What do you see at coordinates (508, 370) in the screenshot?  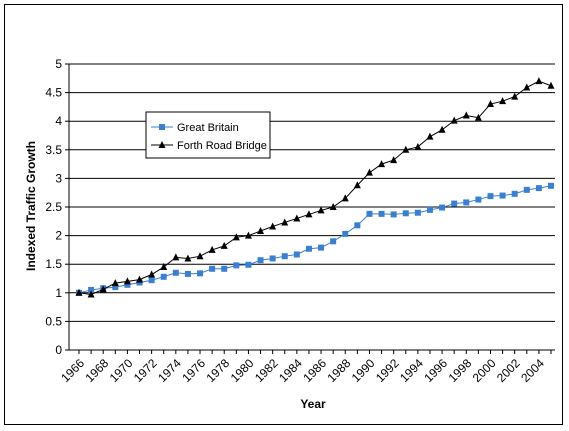 I see `x-tick-label: 2002` at bounding box center [508, 370].